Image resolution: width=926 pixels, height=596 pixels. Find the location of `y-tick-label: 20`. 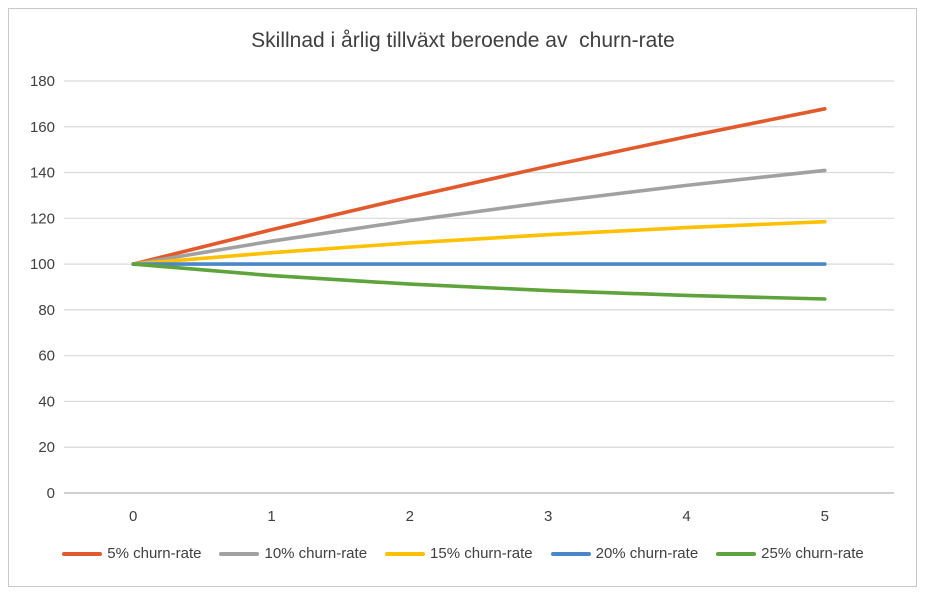

y-tick-label: 20 is located at coordinates (46, 447).